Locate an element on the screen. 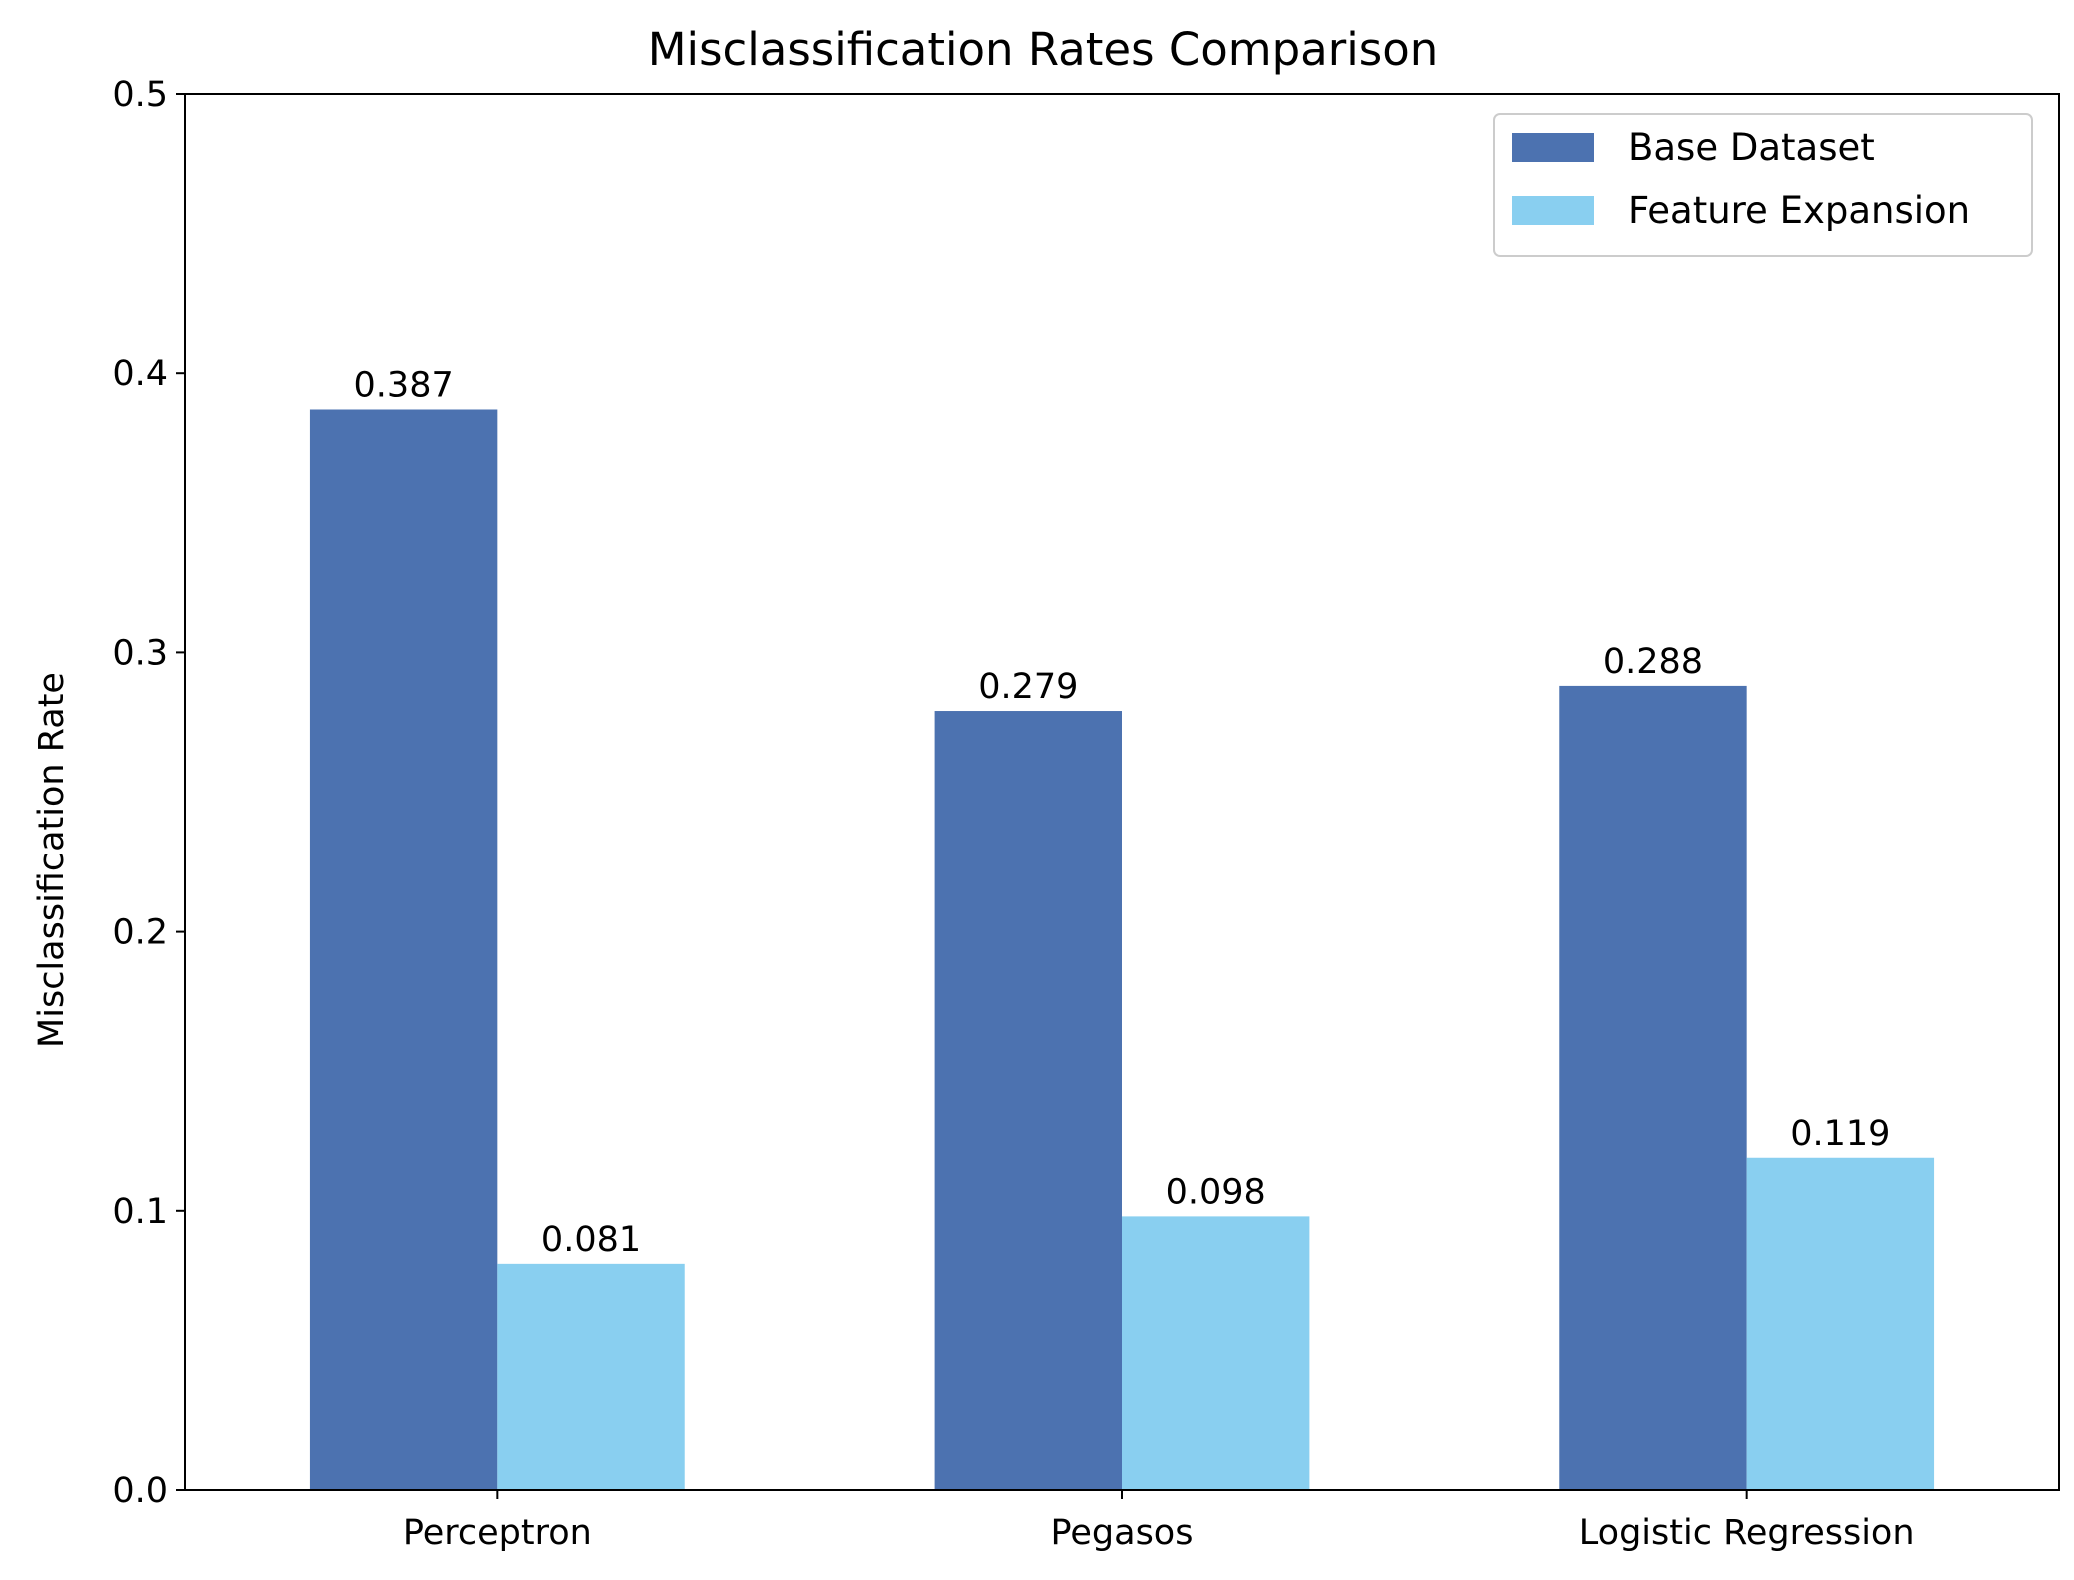 This screenshot has width=2074, height=1580. legend-box is located at coordinates (1763, 185).